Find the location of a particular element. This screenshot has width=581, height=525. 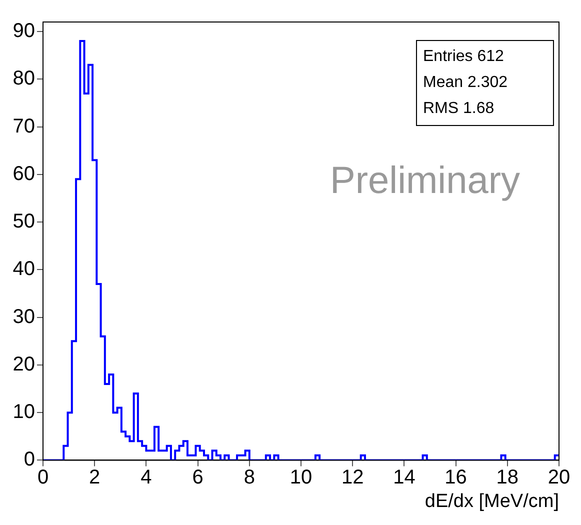

x-tick-label: 8 is located at coordinates (249, 477).